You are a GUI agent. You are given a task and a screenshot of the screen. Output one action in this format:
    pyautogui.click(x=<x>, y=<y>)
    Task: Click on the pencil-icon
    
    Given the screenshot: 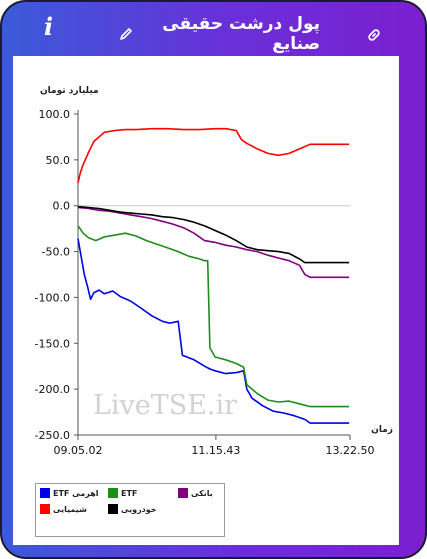 What is the action you would take?
    pyautogui.click(x=126, y=35)
    